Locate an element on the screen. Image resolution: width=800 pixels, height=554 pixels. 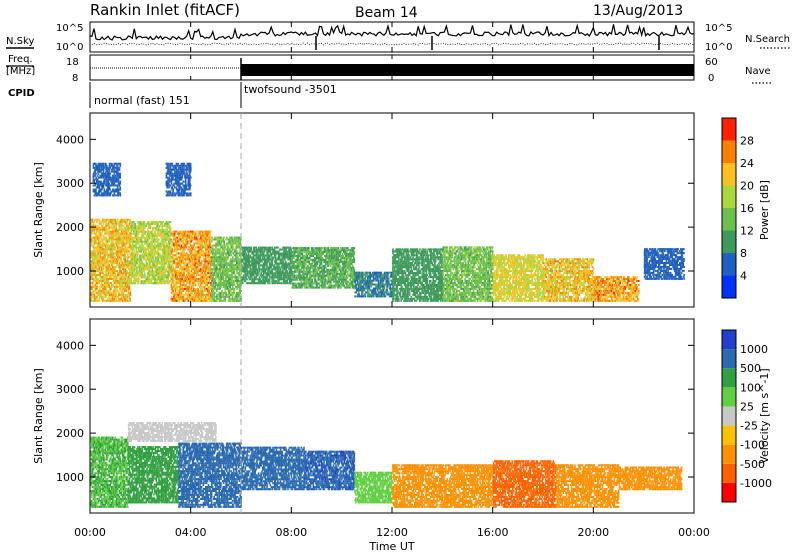
power-ytick-label-1000: 1000 is located at coordinates (70, 271).